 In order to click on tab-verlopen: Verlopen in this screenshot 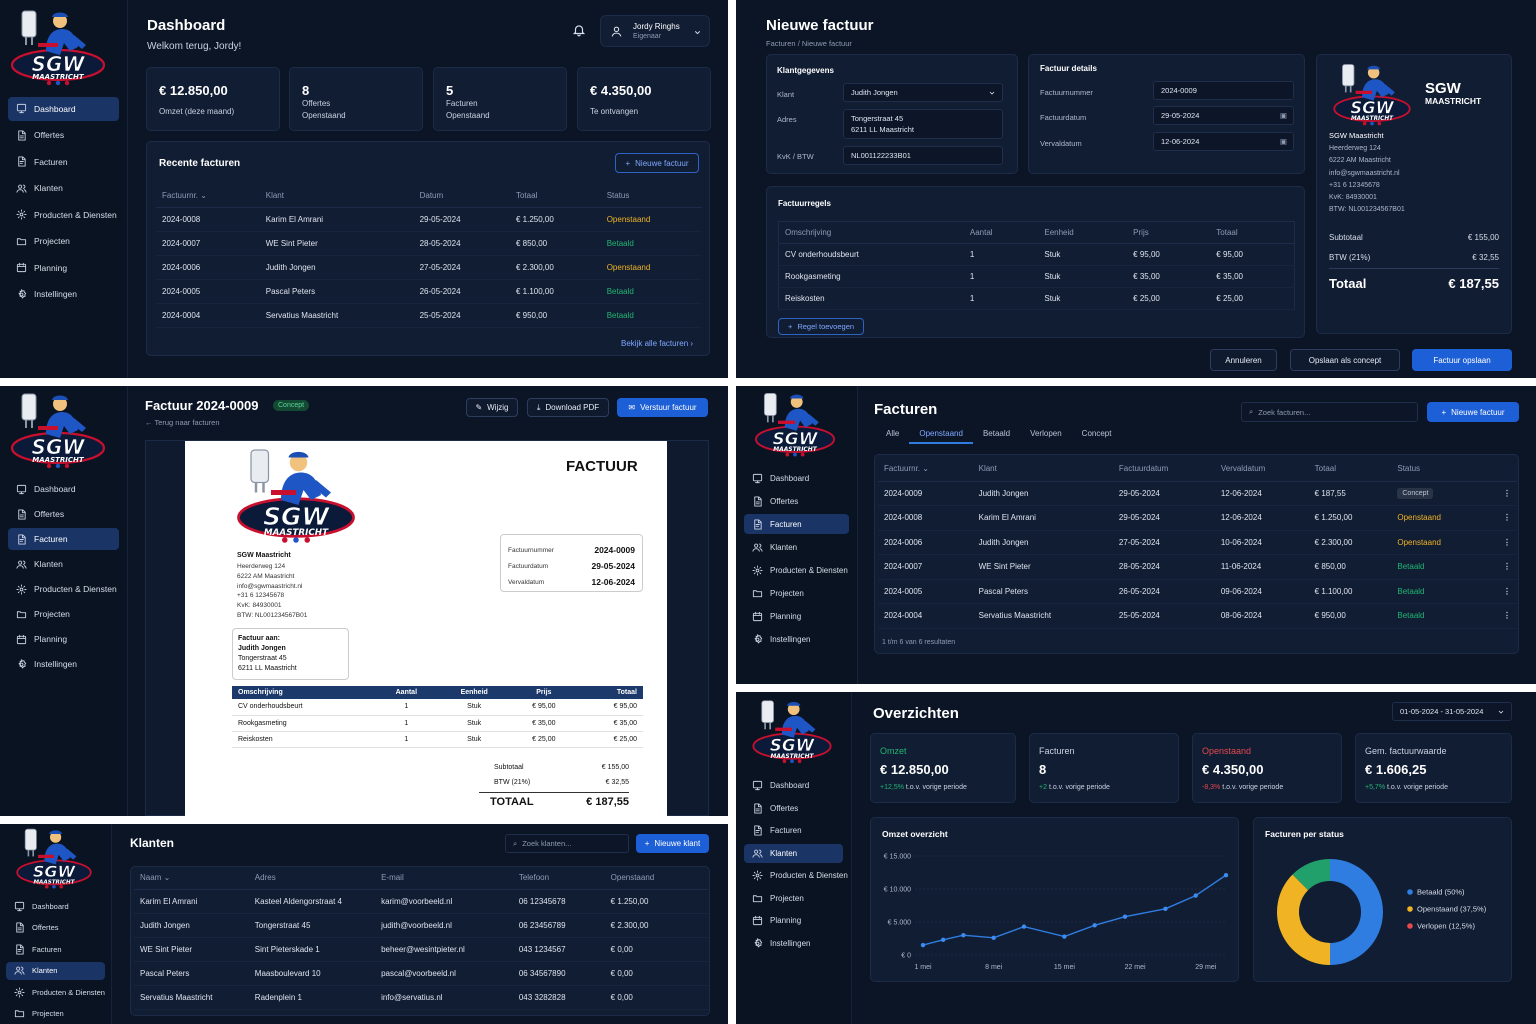, I will do `click(1046, 433)`.